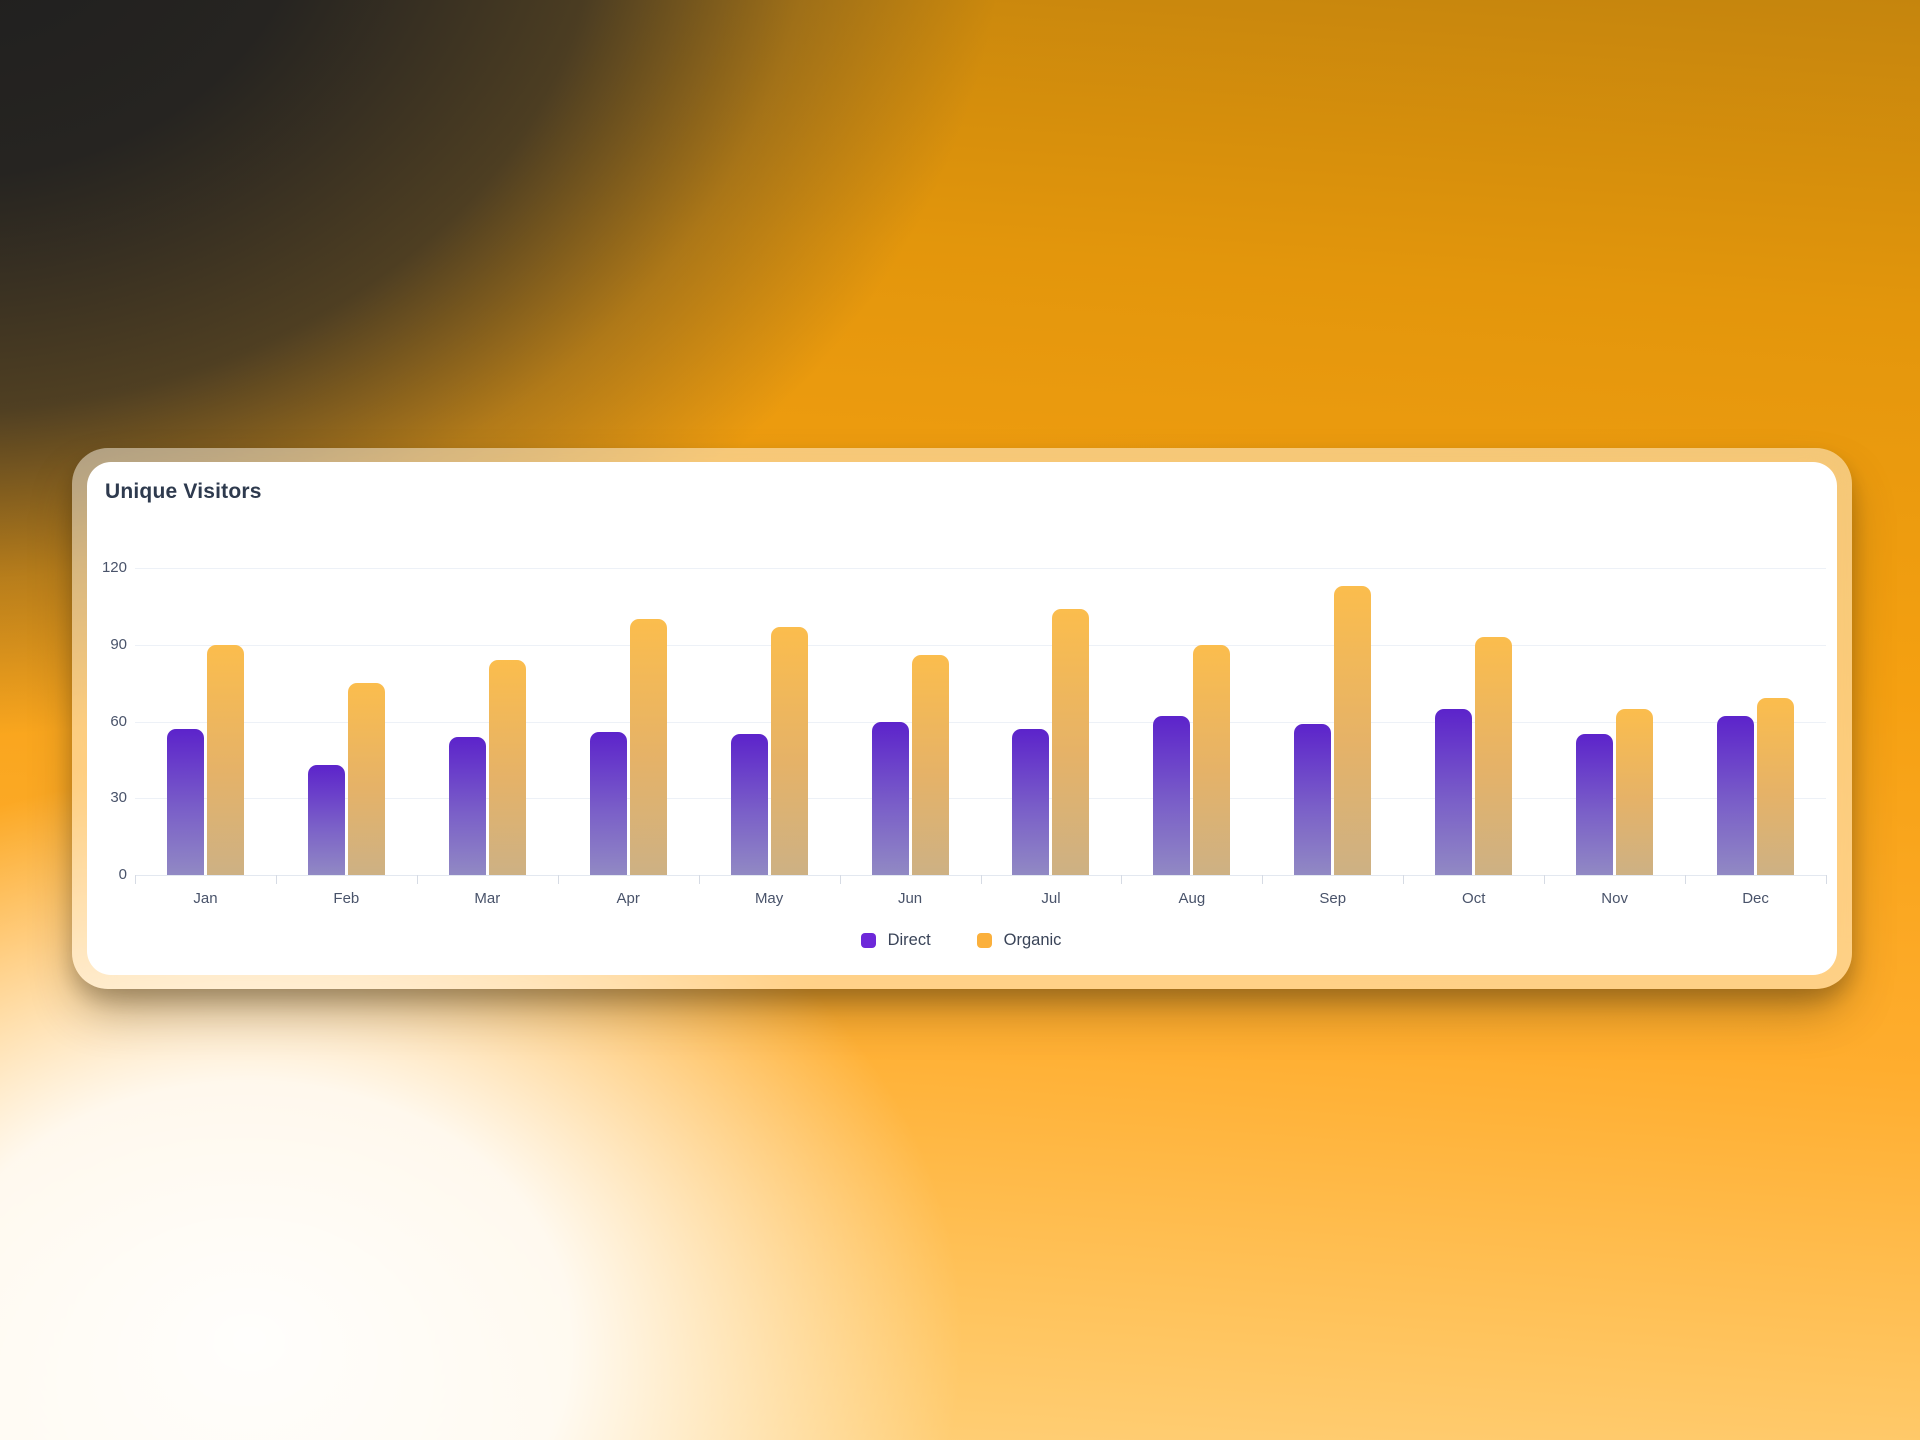  Describe the element at coordinates (1333, 898) in the screenshot. I see `x-axis-label-sep: Sep` at that location.